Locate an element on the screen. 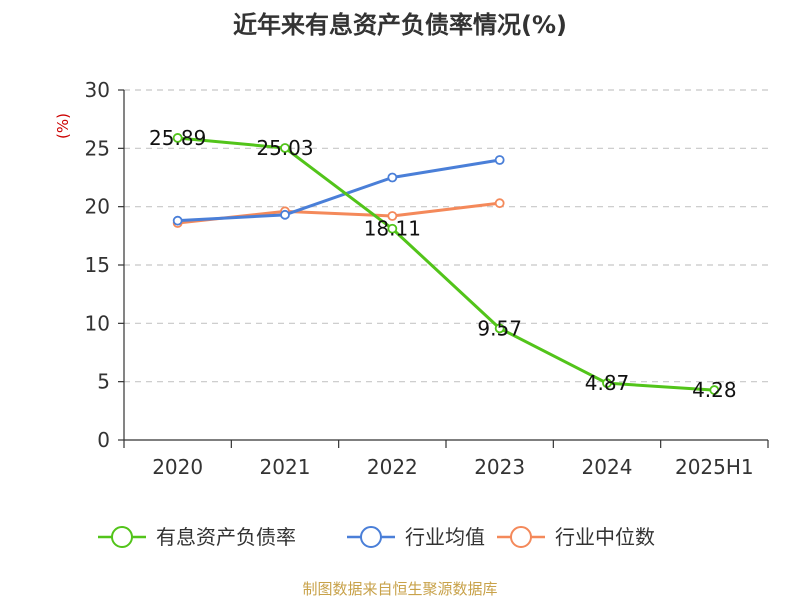 The image size is (800, 600). y-tick-label: 5 is located at coordinates (103, 382).